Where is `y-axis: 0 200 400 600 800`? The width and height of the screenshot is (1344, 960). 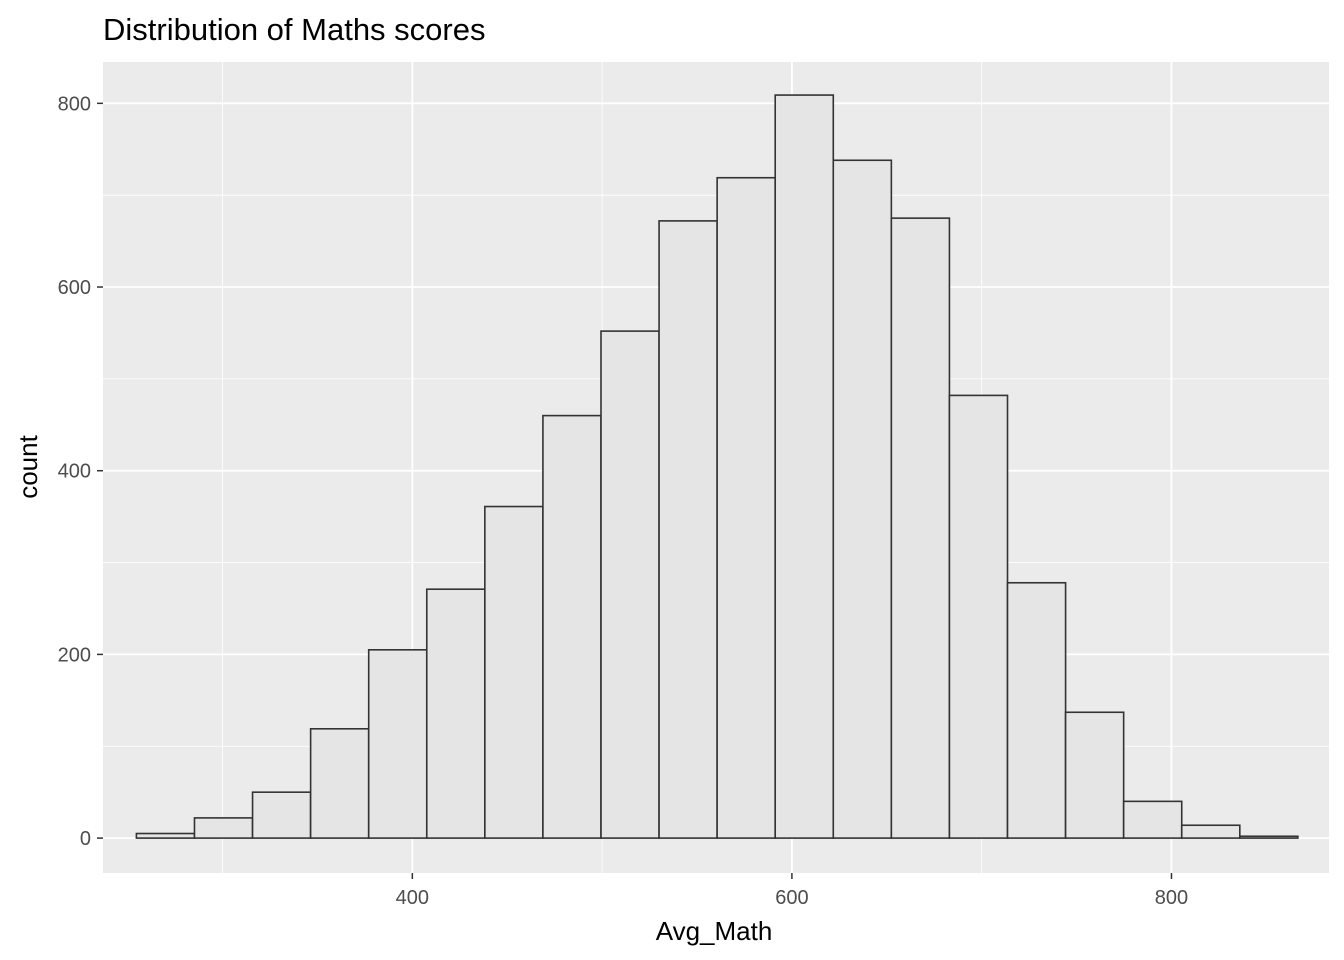
y-axis: 0 200 400 600 800 is located at coordinates (80, 471).